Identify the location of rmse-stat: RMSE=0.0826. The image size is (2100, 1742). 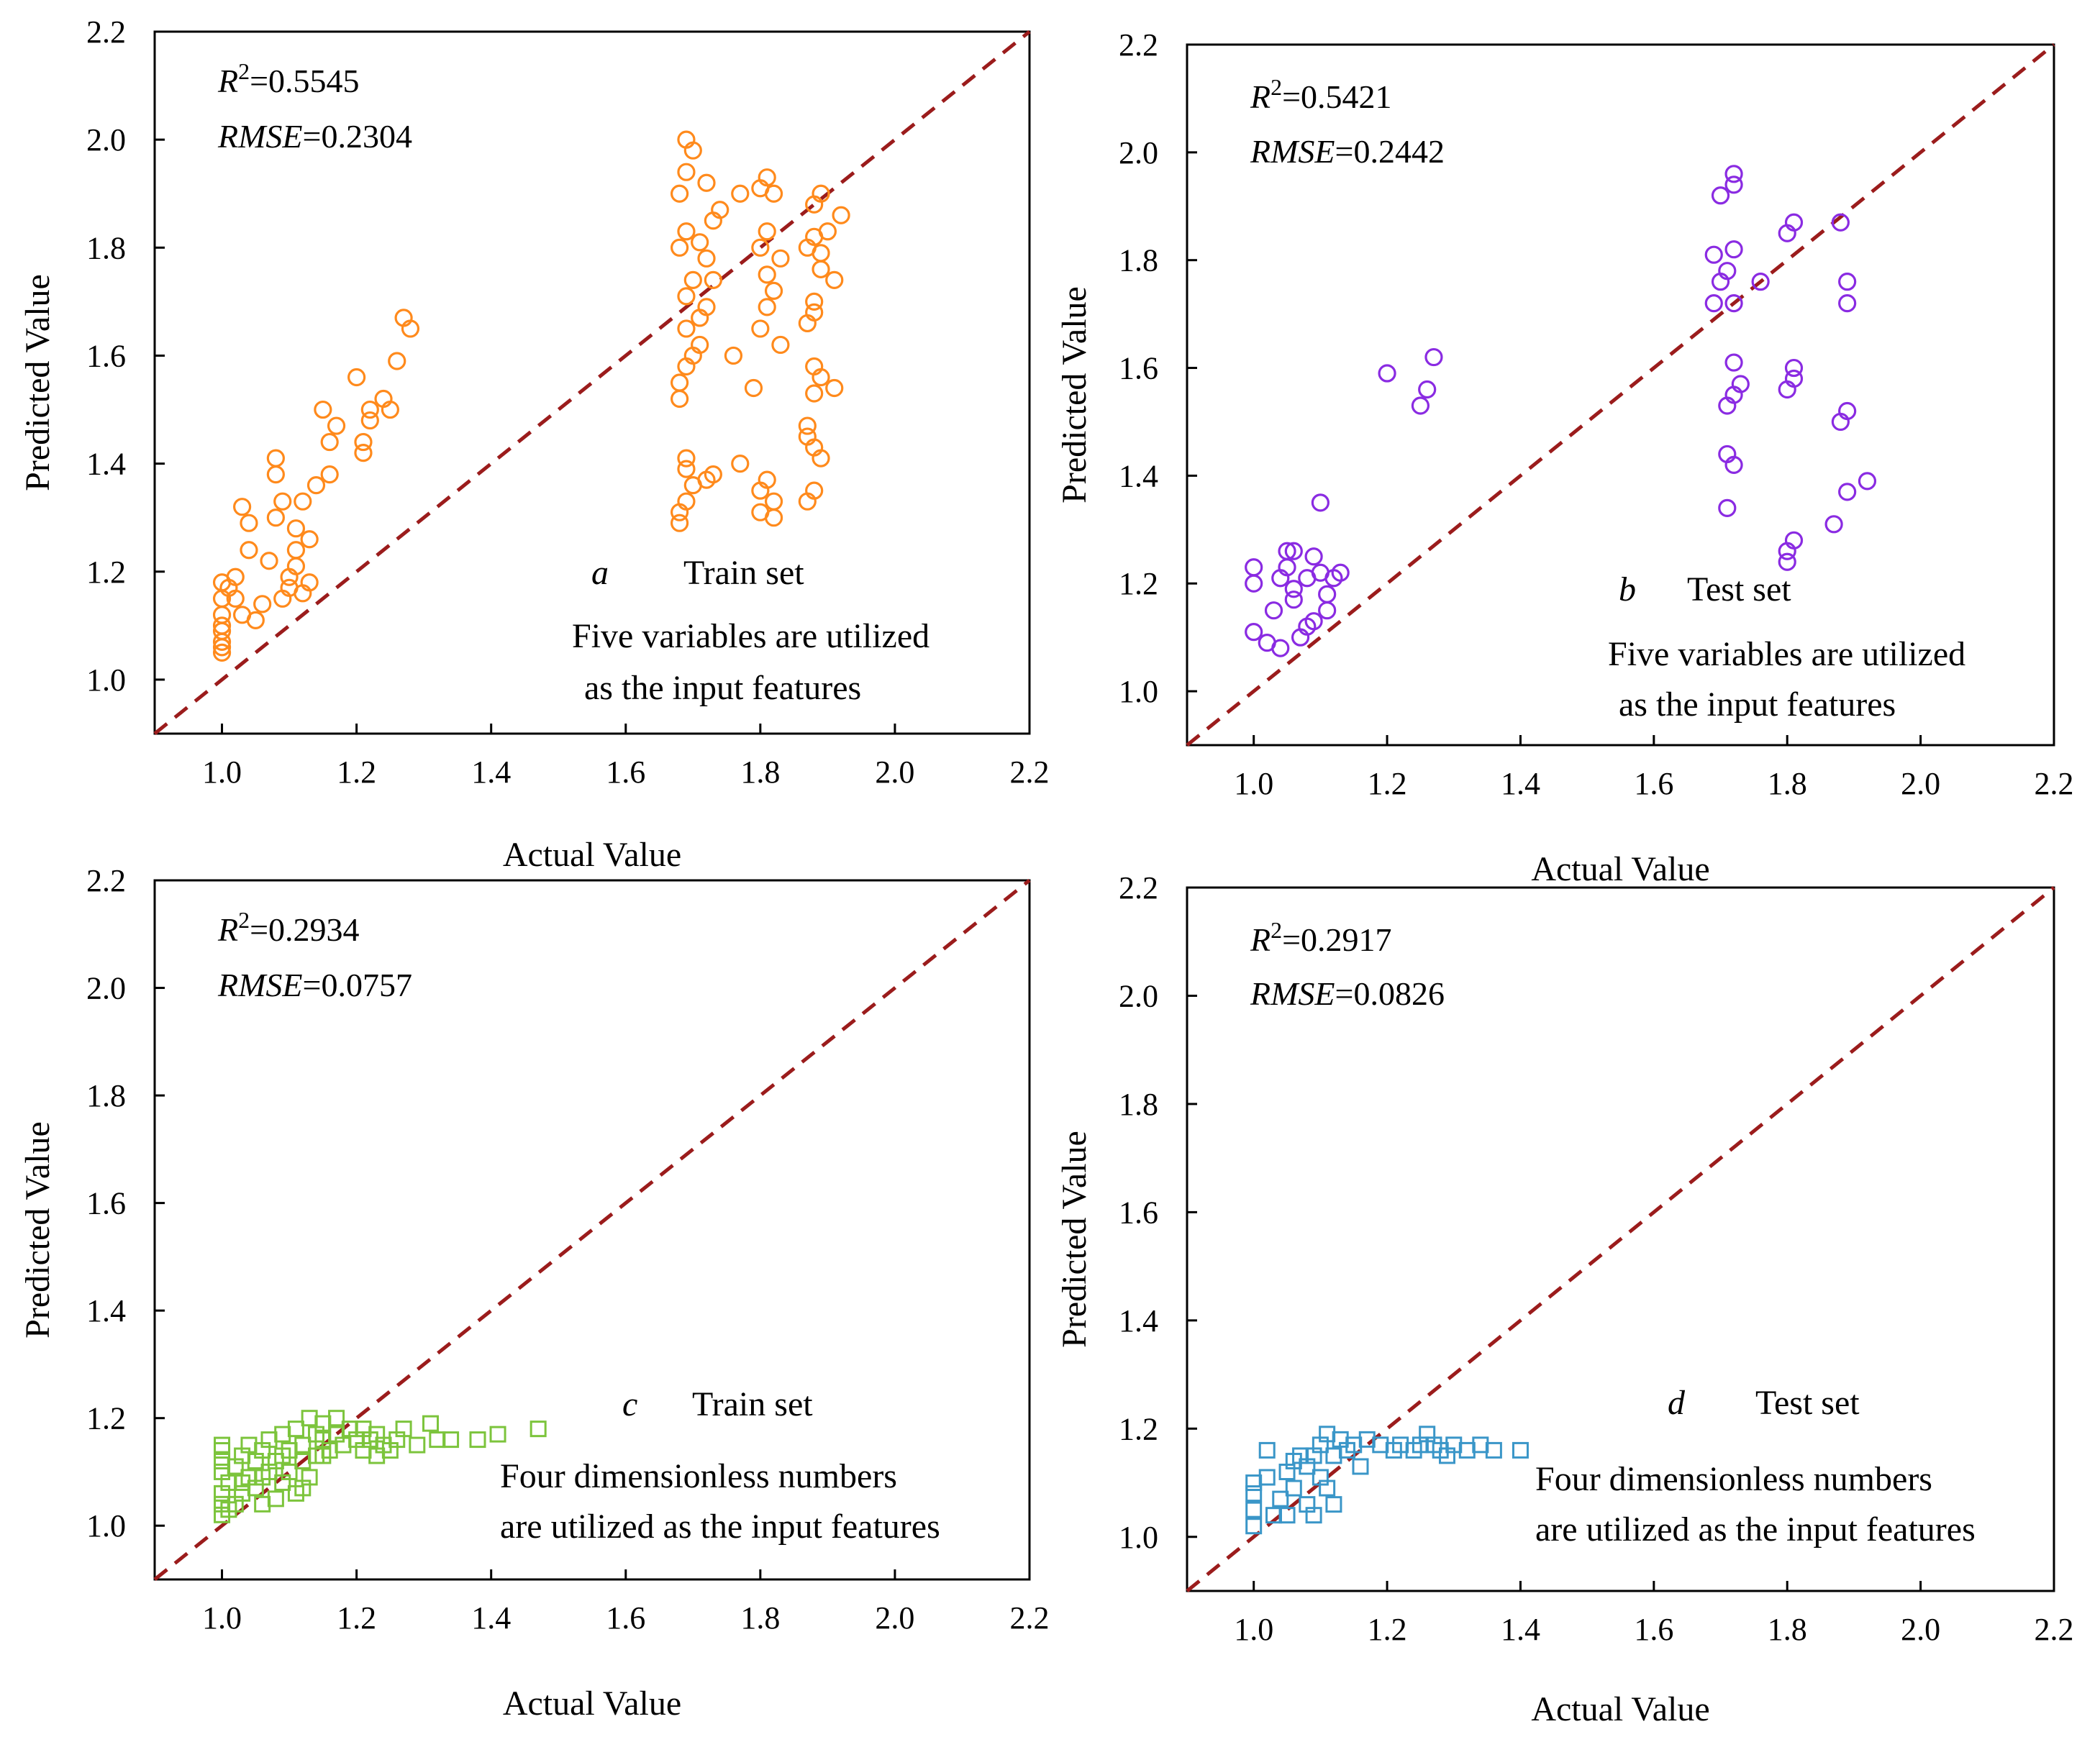
(1347, 993).